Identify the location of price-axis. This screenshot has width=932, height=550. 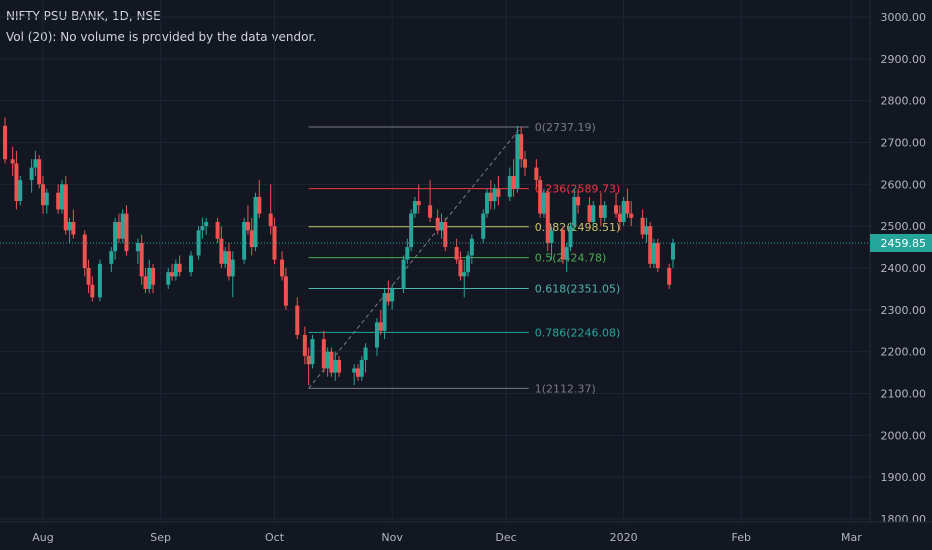
(901, 261).